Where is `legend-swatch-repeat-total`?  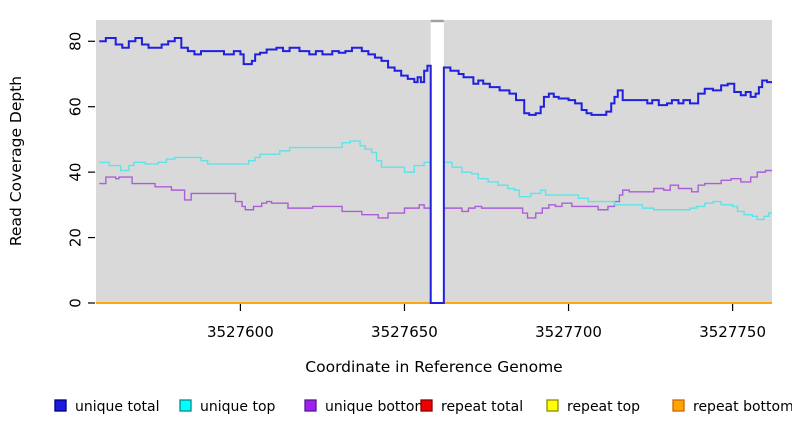 legend-swatch-repeat-total is located at coordinates (426, 405).